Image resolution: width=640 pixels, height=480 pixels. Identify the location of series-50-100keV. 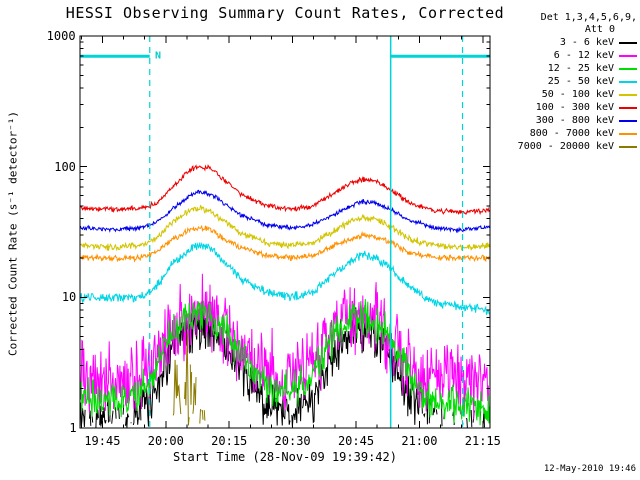
(285, 228).